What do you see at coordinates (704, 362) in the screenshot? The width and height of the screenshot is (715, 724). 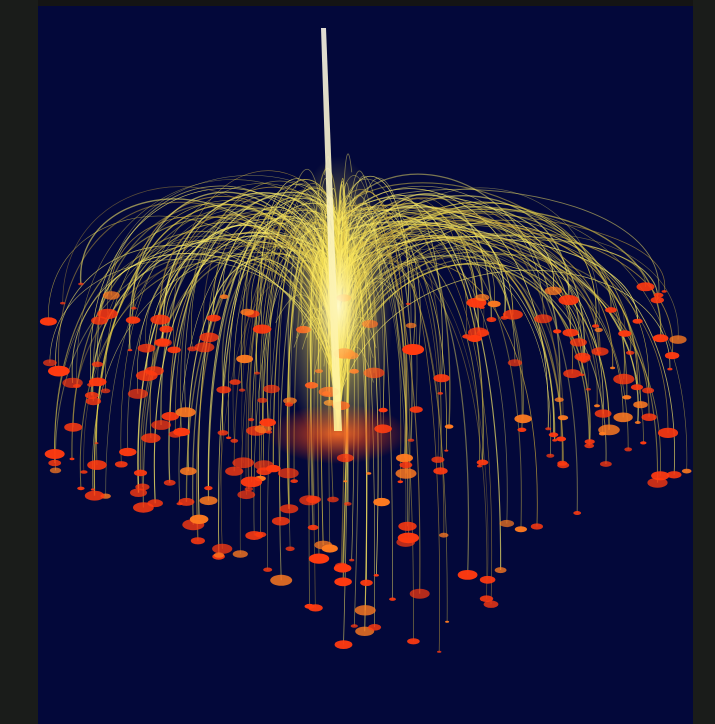 I see `right-border` at bounding box center [704, 362].